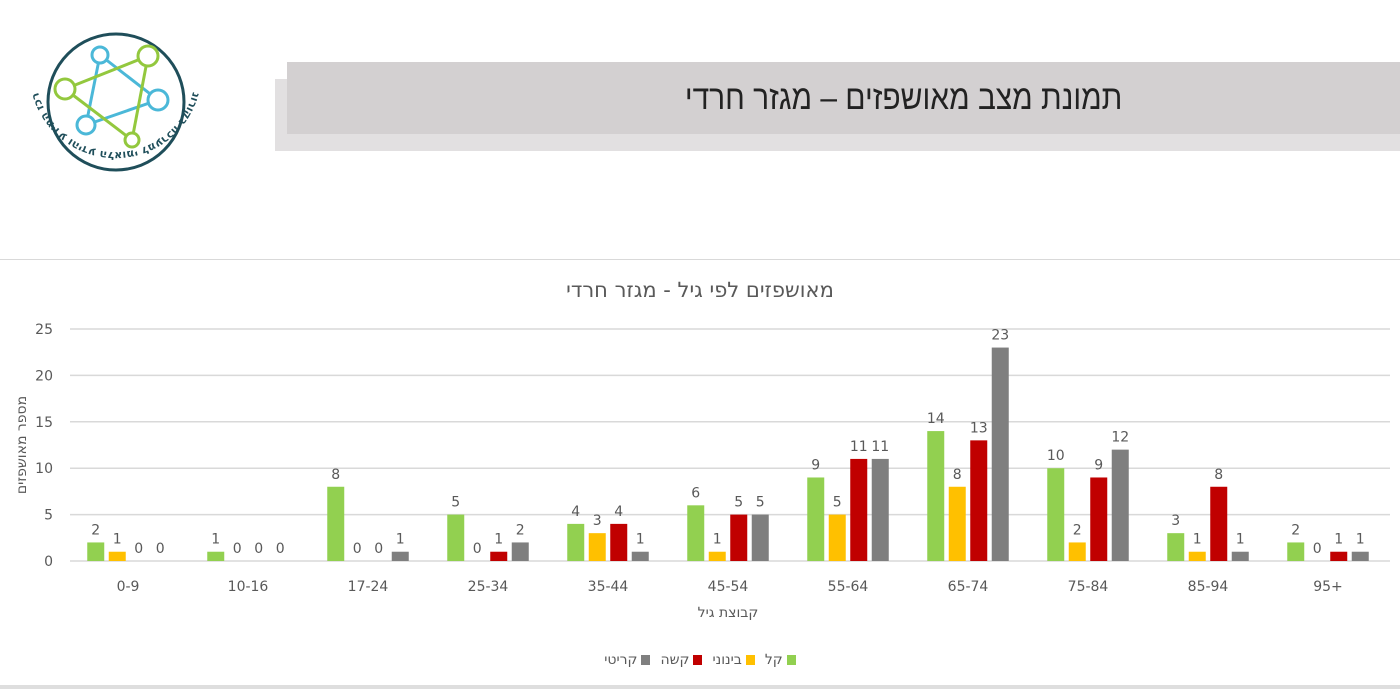 The width and height of the screenshot is (1400, 700). I want to click on x-tick-label: 0-9, so click(128, 587).